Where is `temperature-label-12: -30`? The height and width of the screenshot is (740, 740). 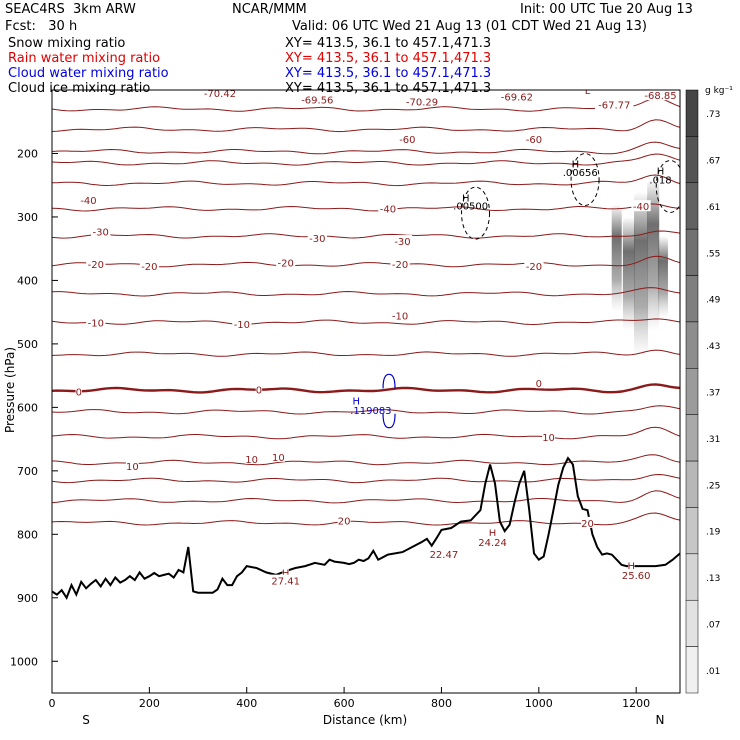
temperature-label-12: -30 is located at coordinates (317, 239).